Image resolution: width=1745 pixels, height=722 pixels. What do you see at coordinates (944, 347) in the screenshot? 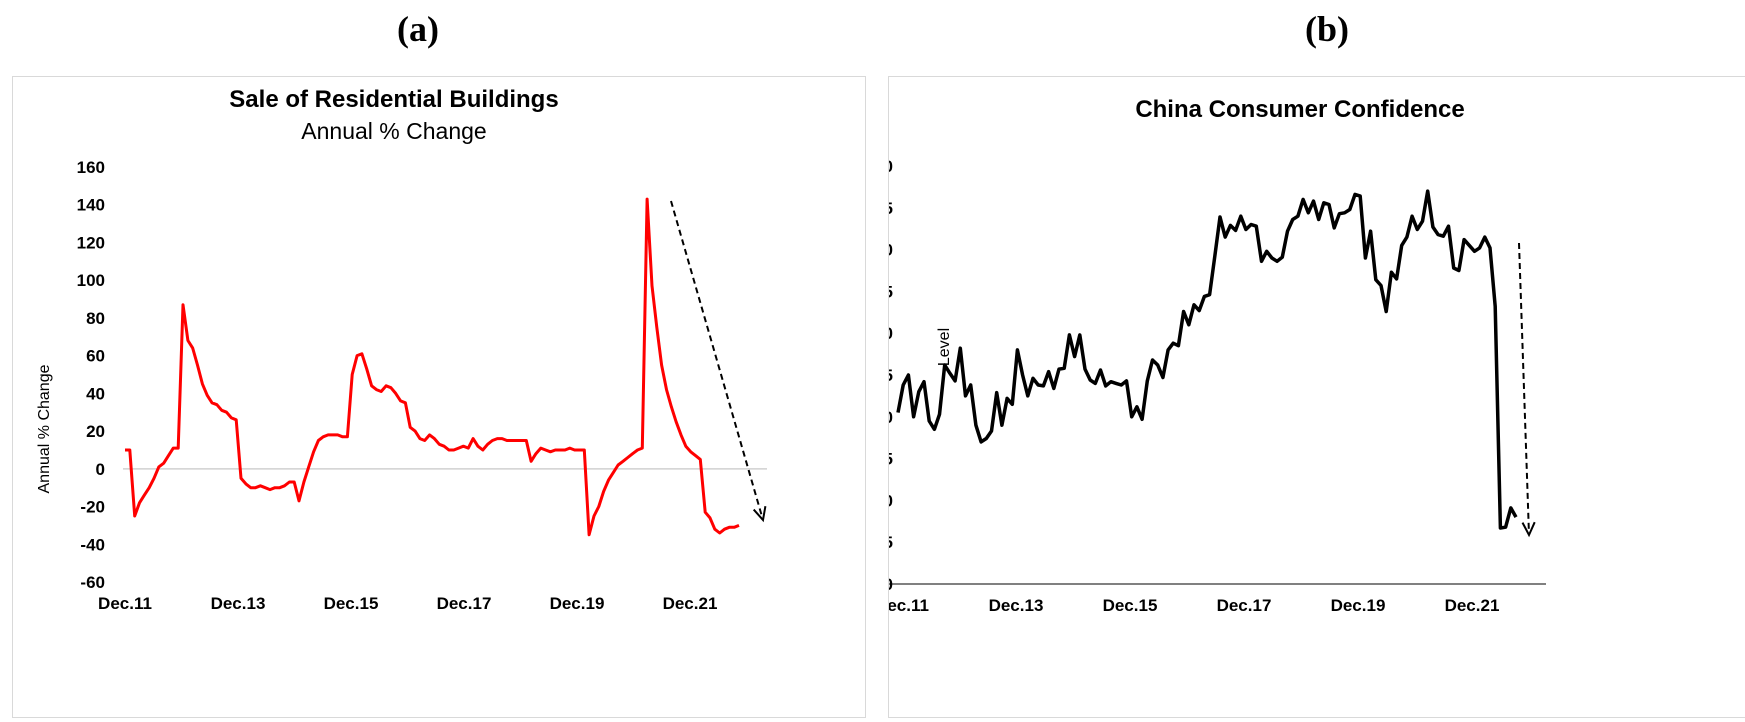
I see `y-axis-label: Level` at bounding box center [944, 347].